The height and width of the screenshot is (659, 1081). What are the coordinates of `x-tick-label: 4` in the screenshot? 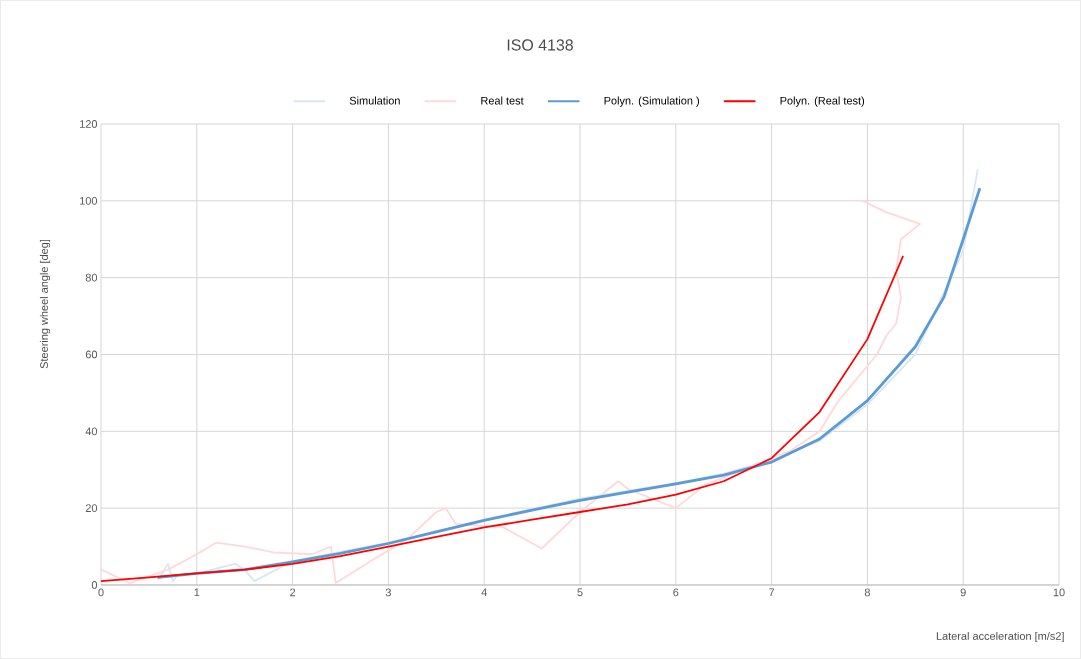 It's located at (484, 592).